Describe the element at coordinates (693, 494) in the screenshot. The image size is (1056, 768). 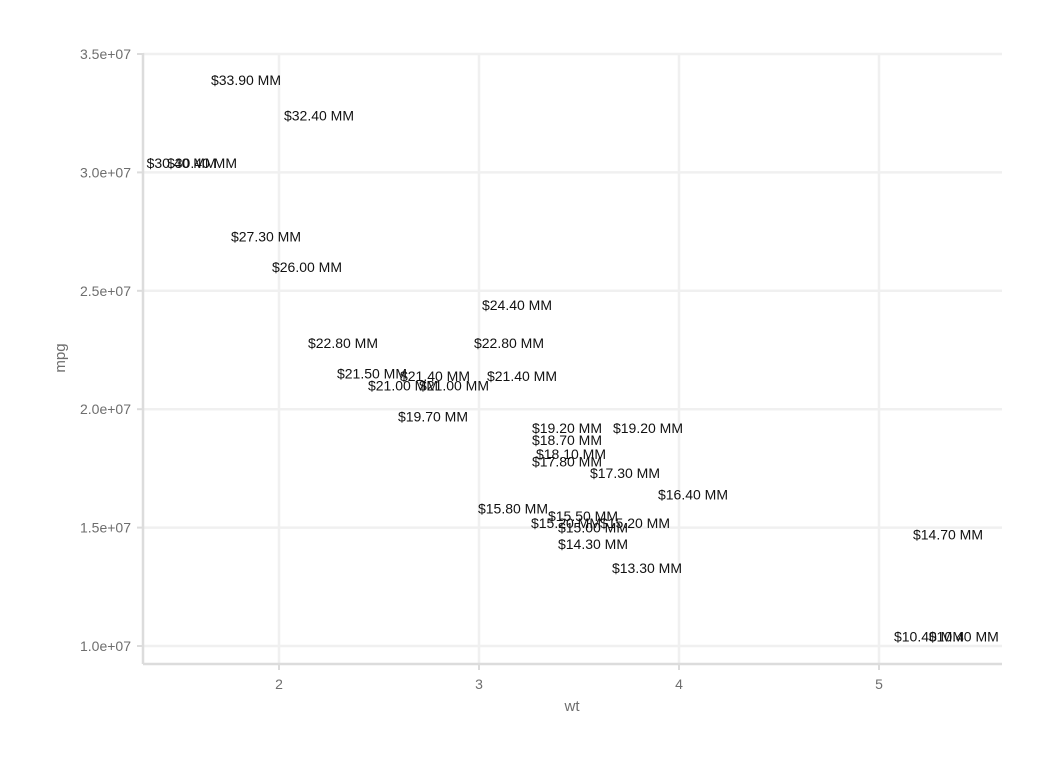
I see `data-point-label: $16.40 MM` at that location.